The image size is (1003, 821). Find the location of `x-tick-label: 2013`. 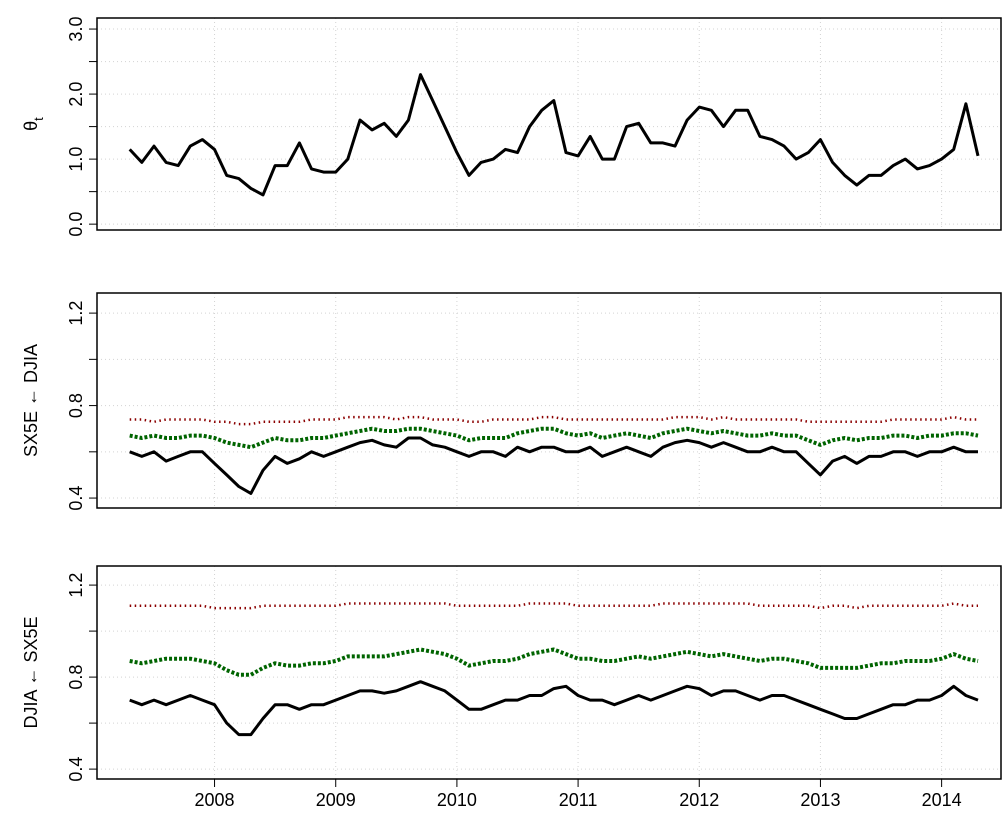

x-tick-label: 2013 is located at coordinates (820, 800).